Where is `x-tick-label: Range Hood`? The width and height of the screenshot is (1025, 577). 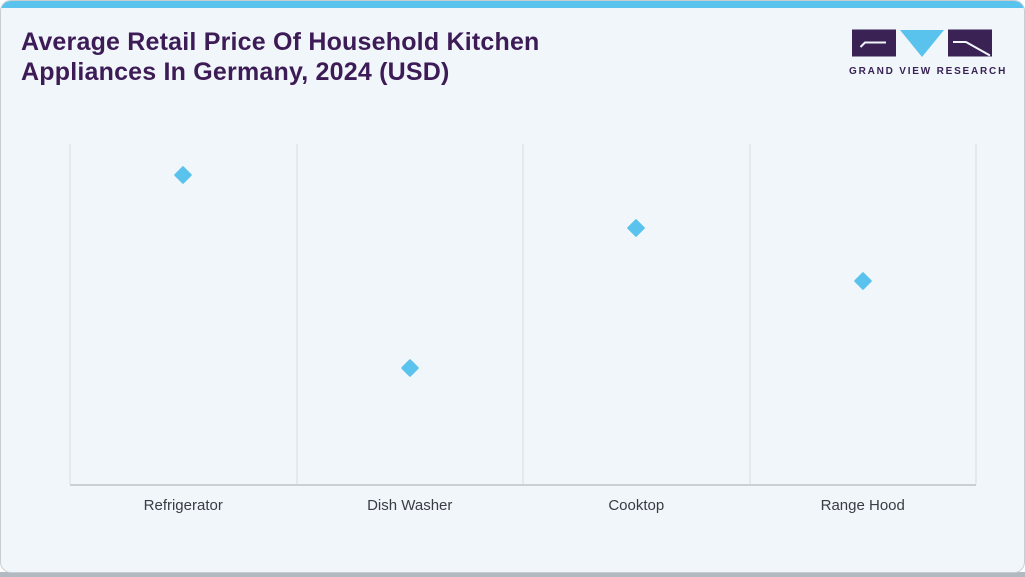 x-tick-label: Range Hood is located at coordinates (862, 505).